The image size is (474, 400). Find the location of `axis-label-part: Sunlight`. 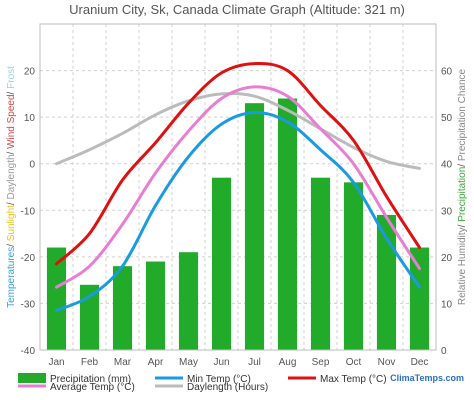

axis-label-part: Sunlight is located at coordinates (11, 223).